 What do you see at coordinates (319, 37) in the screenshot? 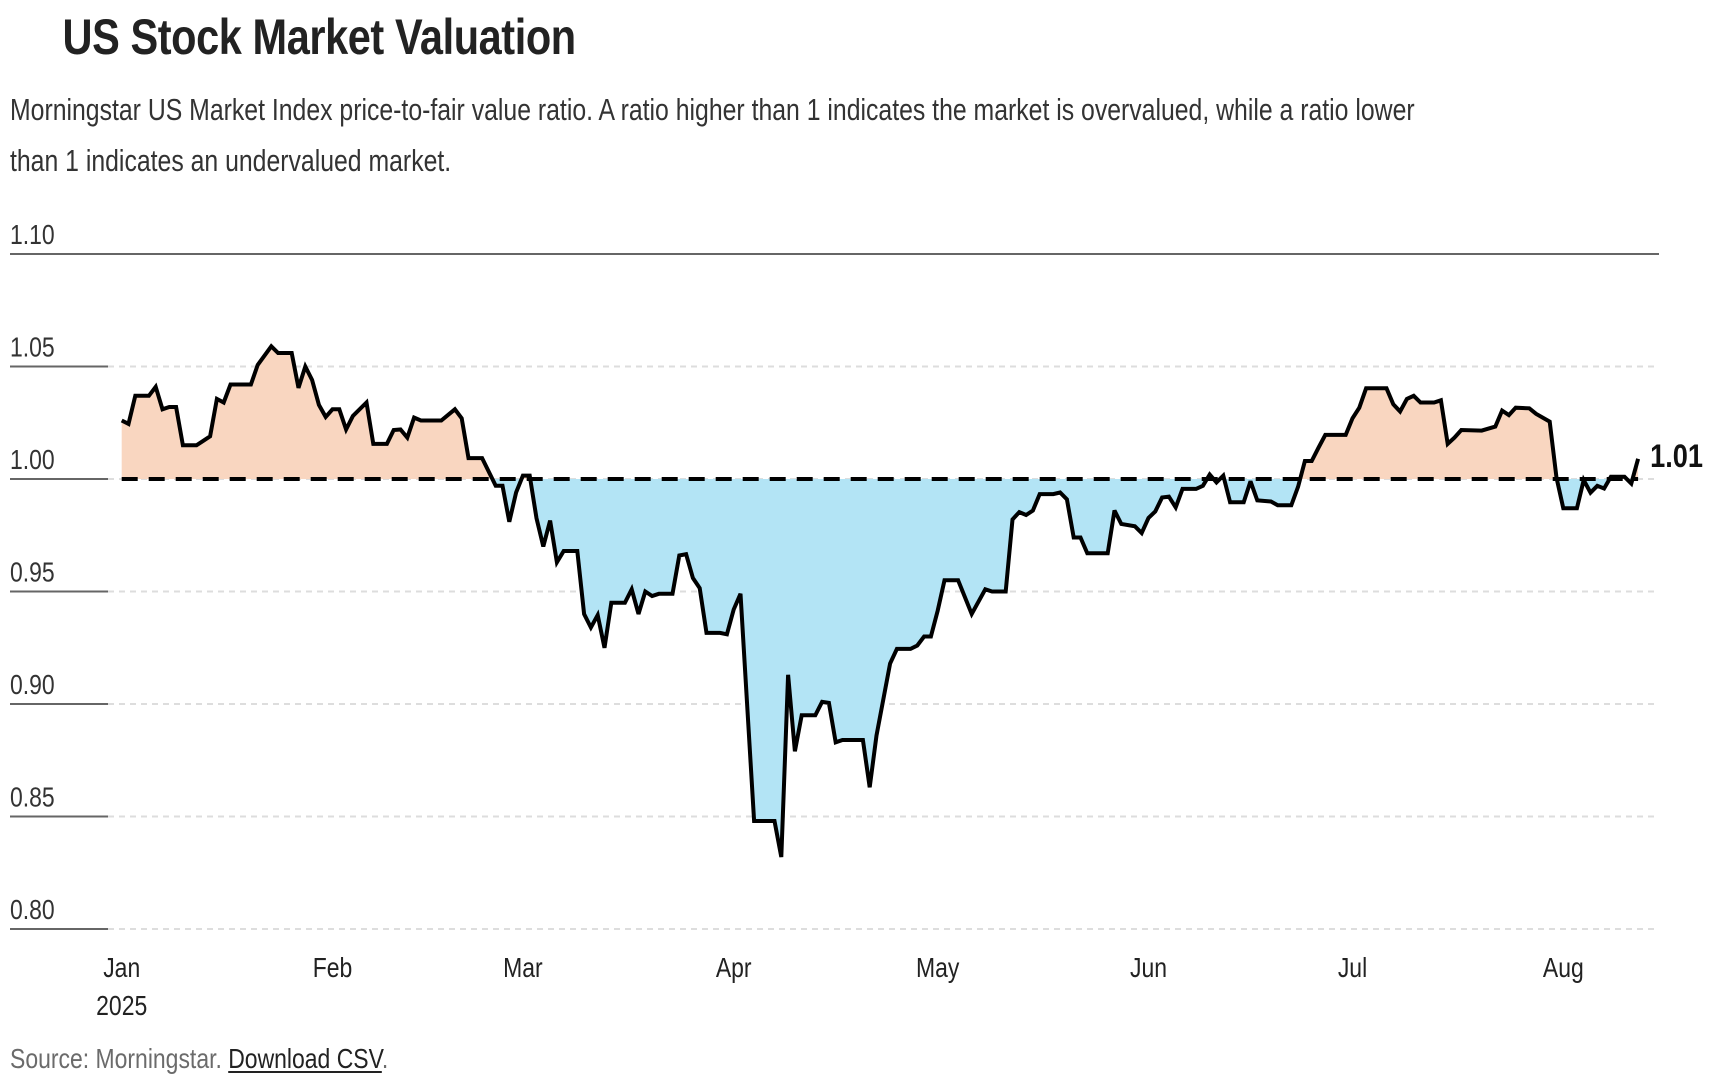
I see `chart-title: US Stock Market Valuation` at bounding box center [319, 37].